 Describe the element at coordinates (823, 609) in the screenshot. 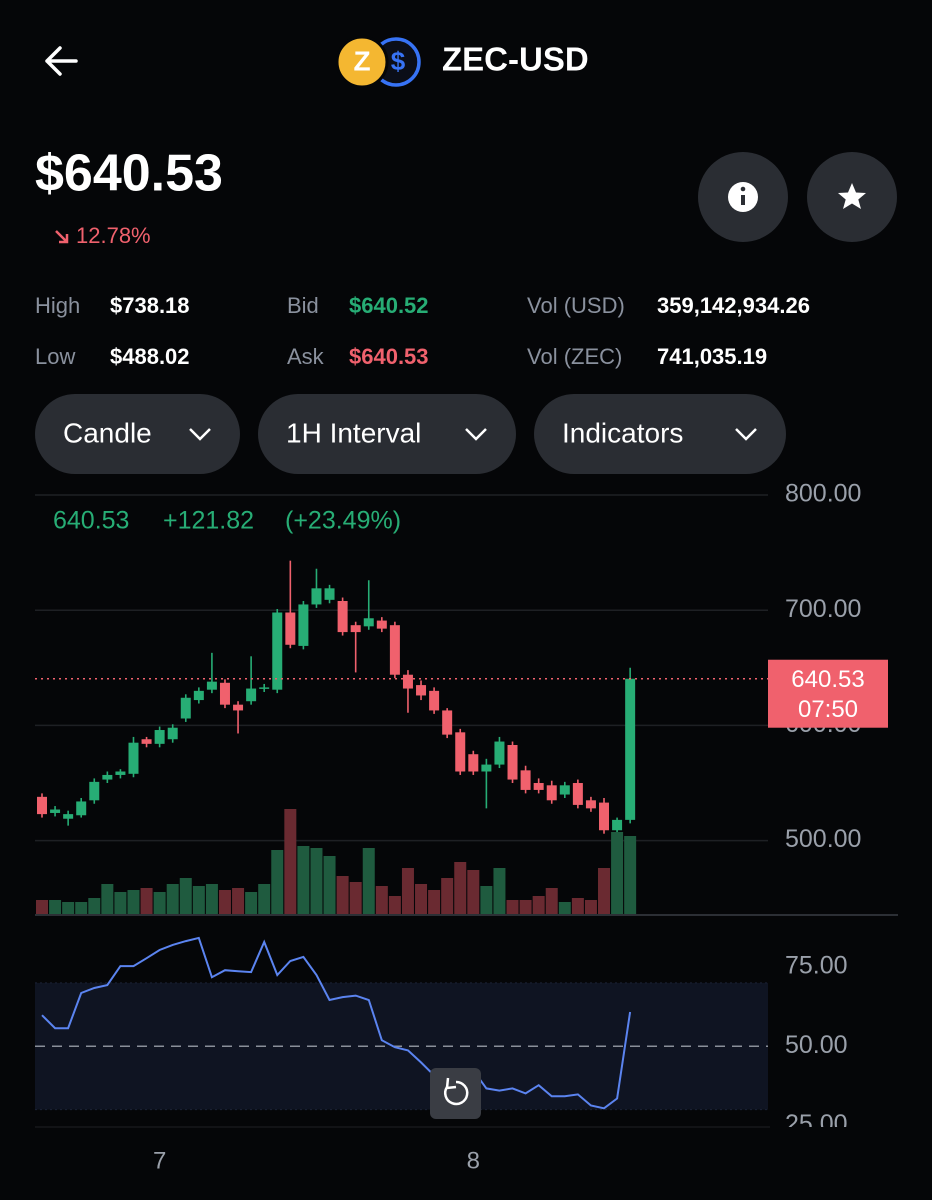

I see `y-tick-label: 700.00` at that location.